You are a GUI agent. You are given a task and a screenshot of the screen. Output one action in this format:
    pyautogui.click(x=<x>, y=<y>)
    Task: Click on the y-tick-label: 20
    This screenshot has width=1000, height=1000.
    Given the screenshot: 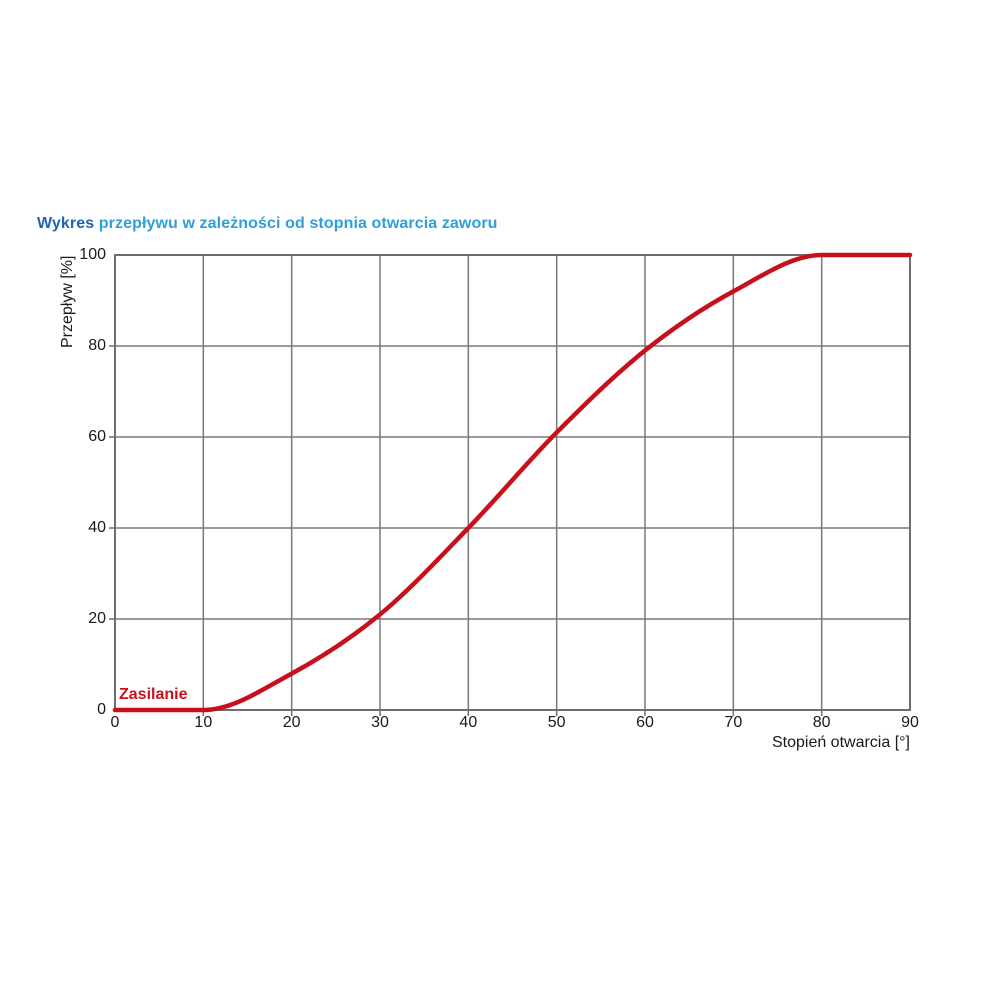 What is the action you would take?
    pyautogui.click(x=97, y=618)
    